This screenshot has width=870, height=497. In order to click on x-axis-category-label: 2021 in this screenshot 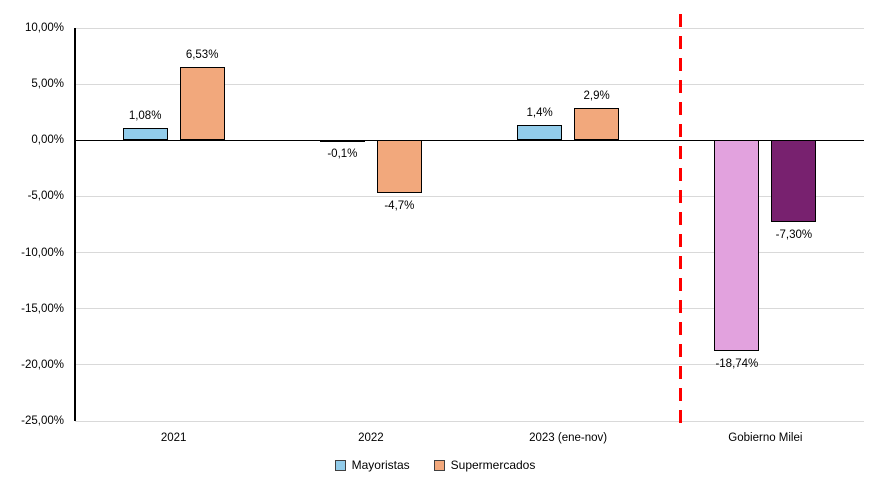, I will do `click(173, 438)`.